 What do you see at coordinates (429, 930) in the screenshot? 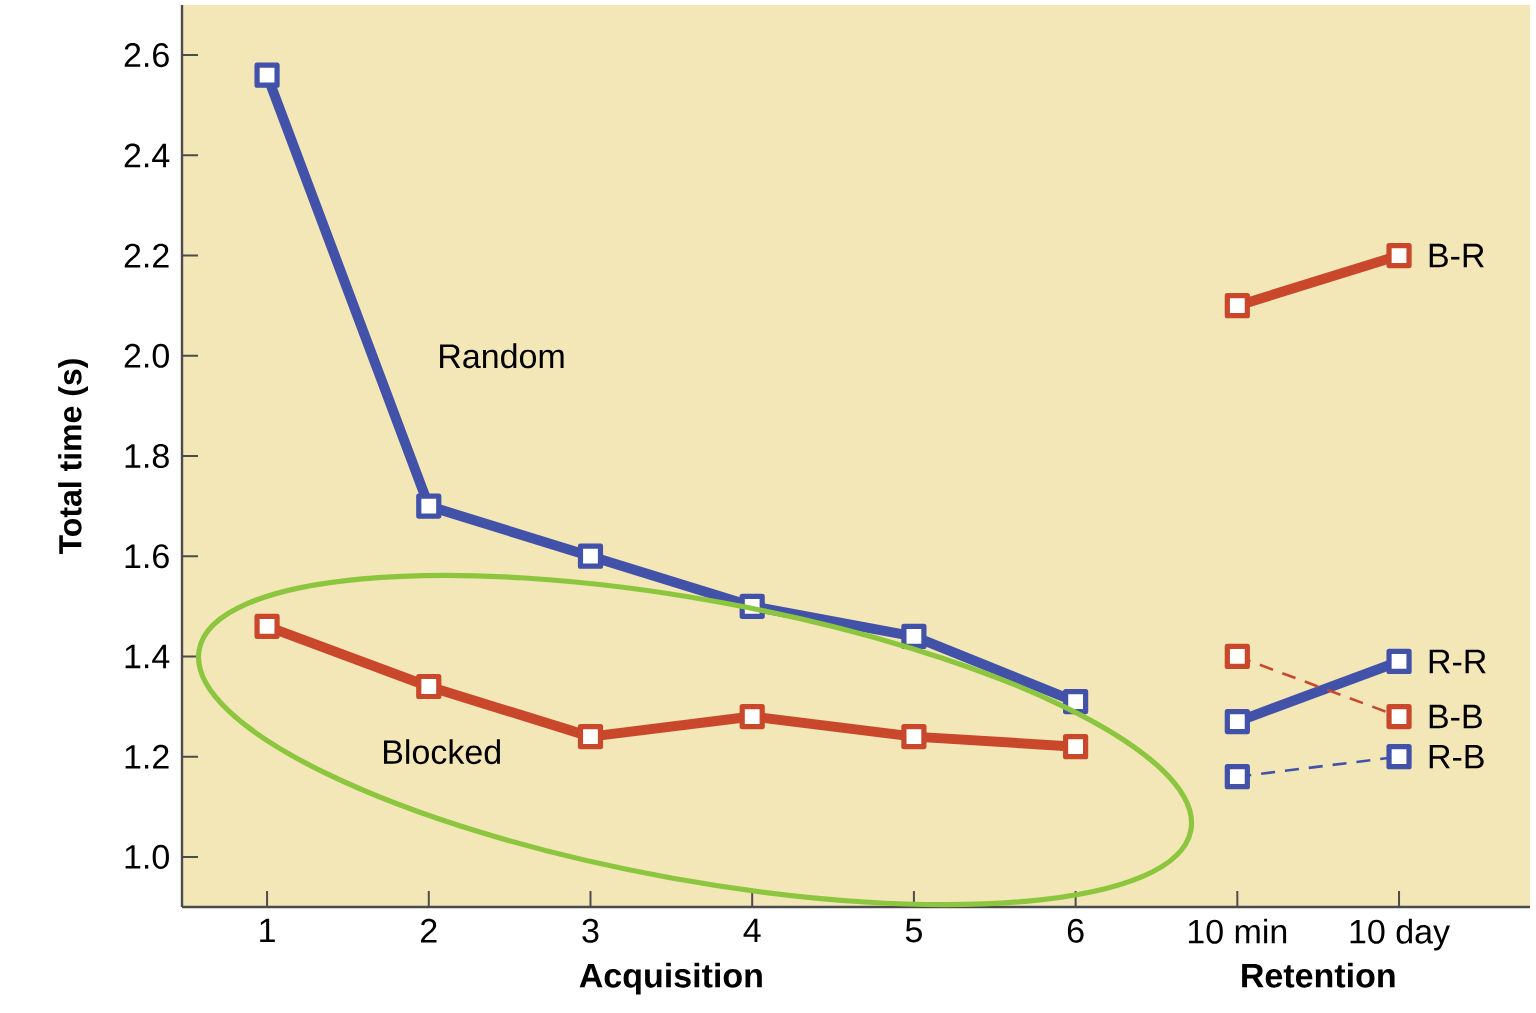
I see `x-tick-label: 2` at bounding box center [429, 930].